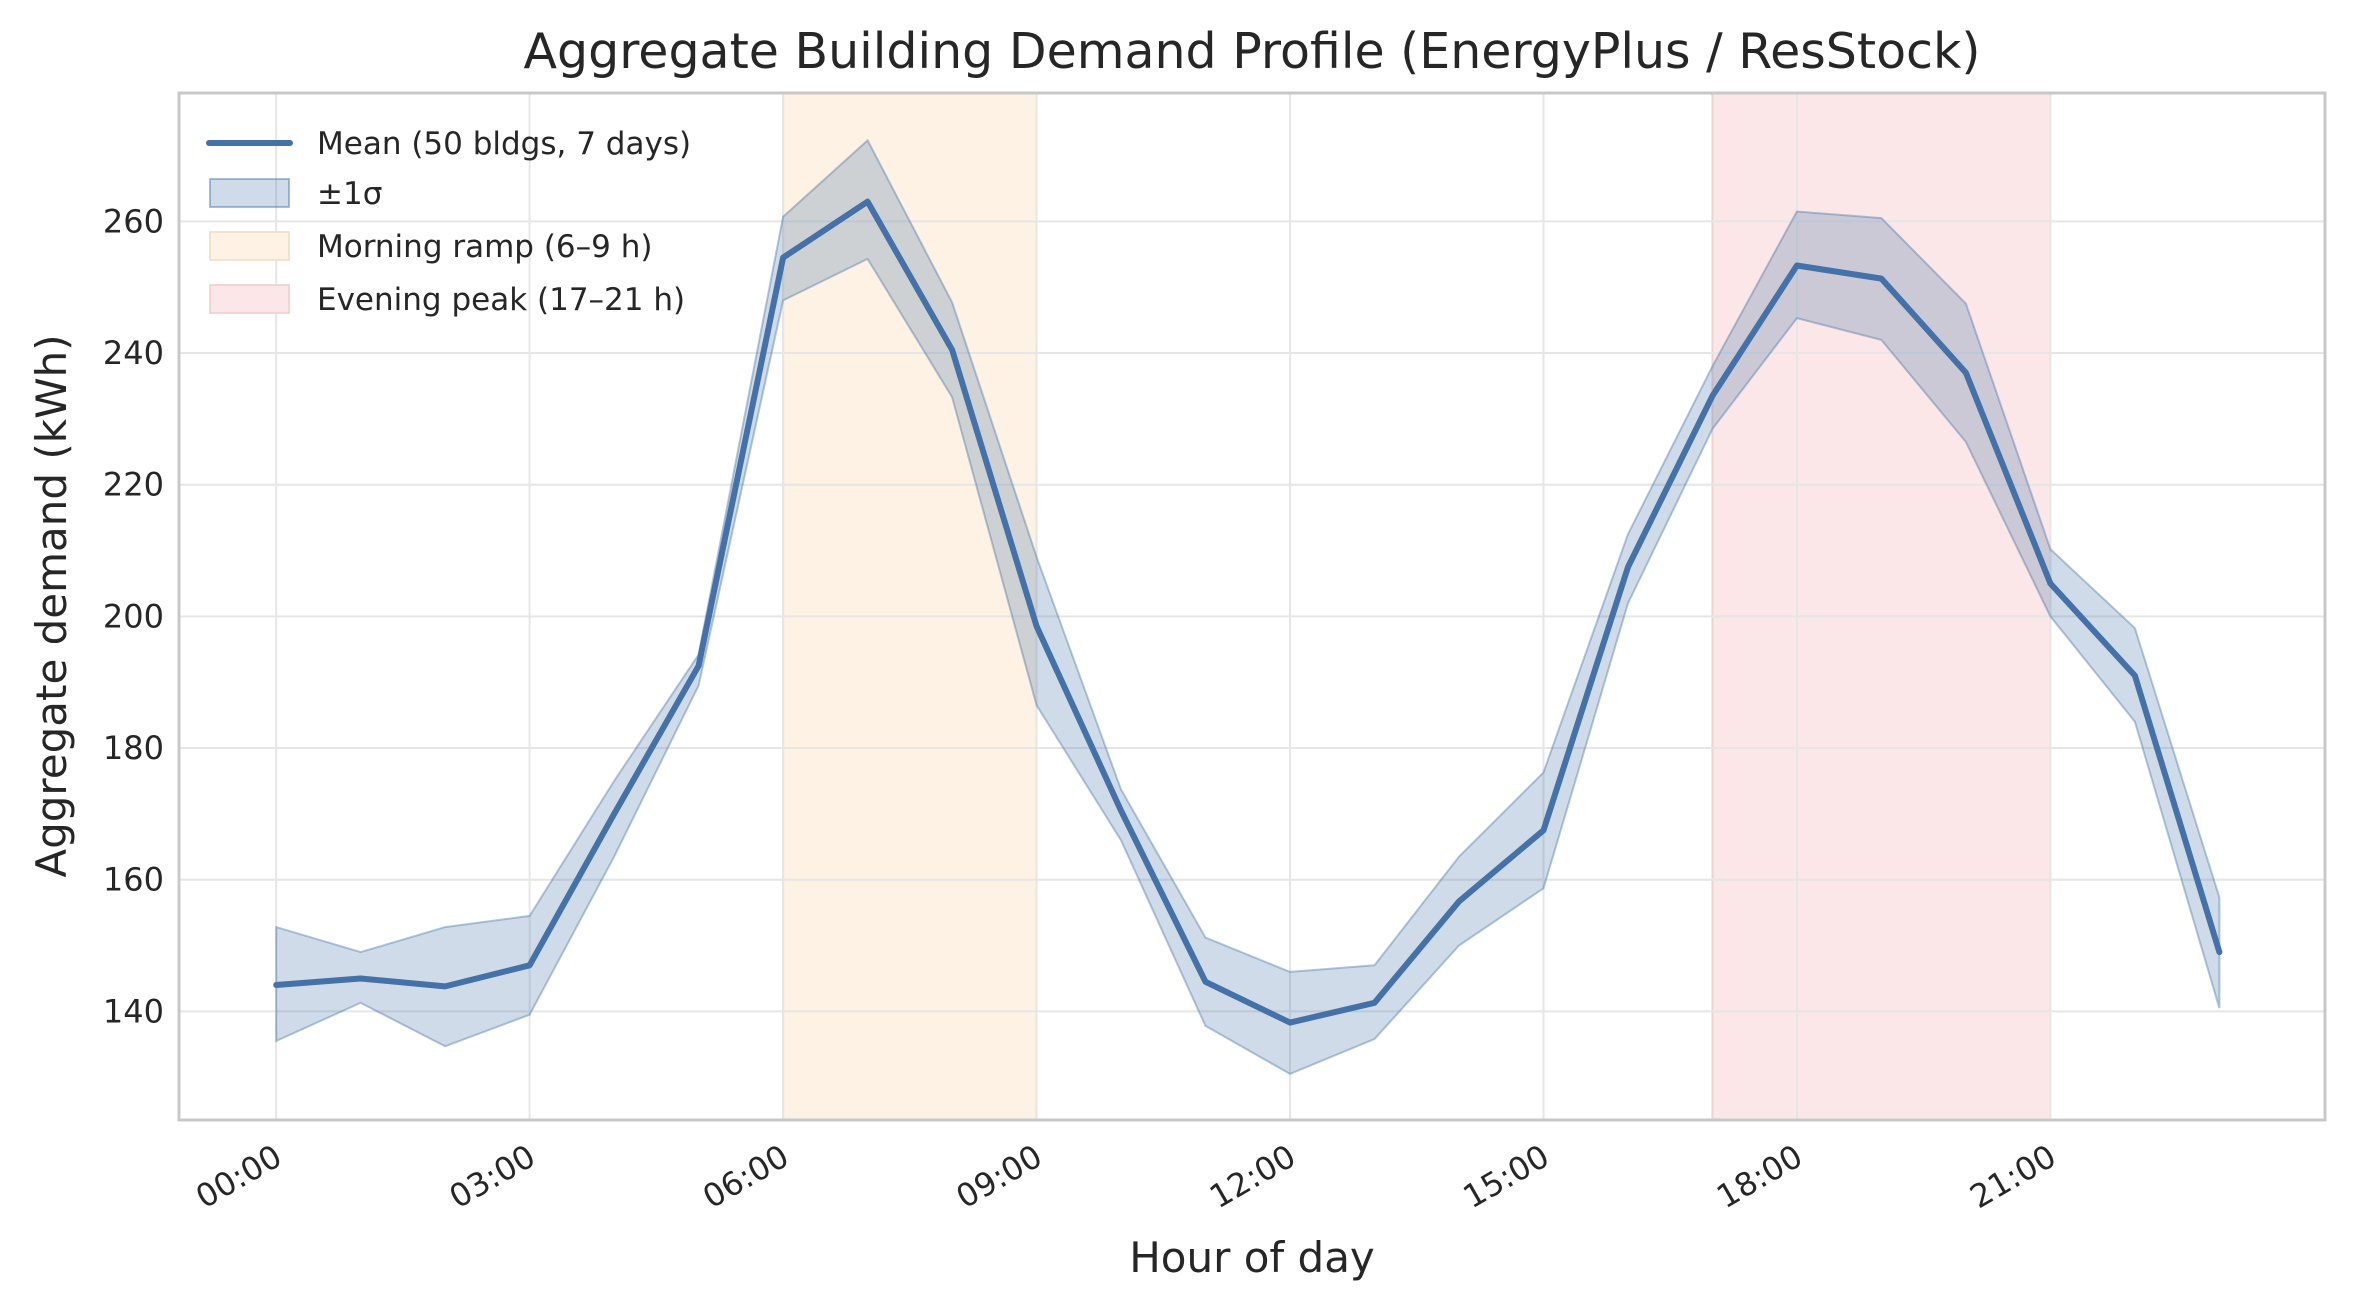  What do you see at coordinates (51, 605) in the screenshot?
I see `y-axis-label: Aggregate demand (kWh)` at bounding box center [51, 605].